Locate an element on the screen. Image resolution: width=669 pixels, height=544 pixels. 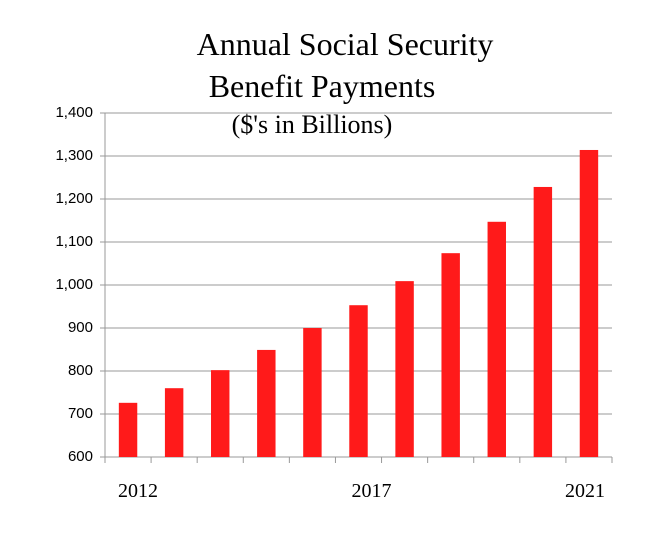
chart-title: Annual Social Security is located at coordinates (345, 44).